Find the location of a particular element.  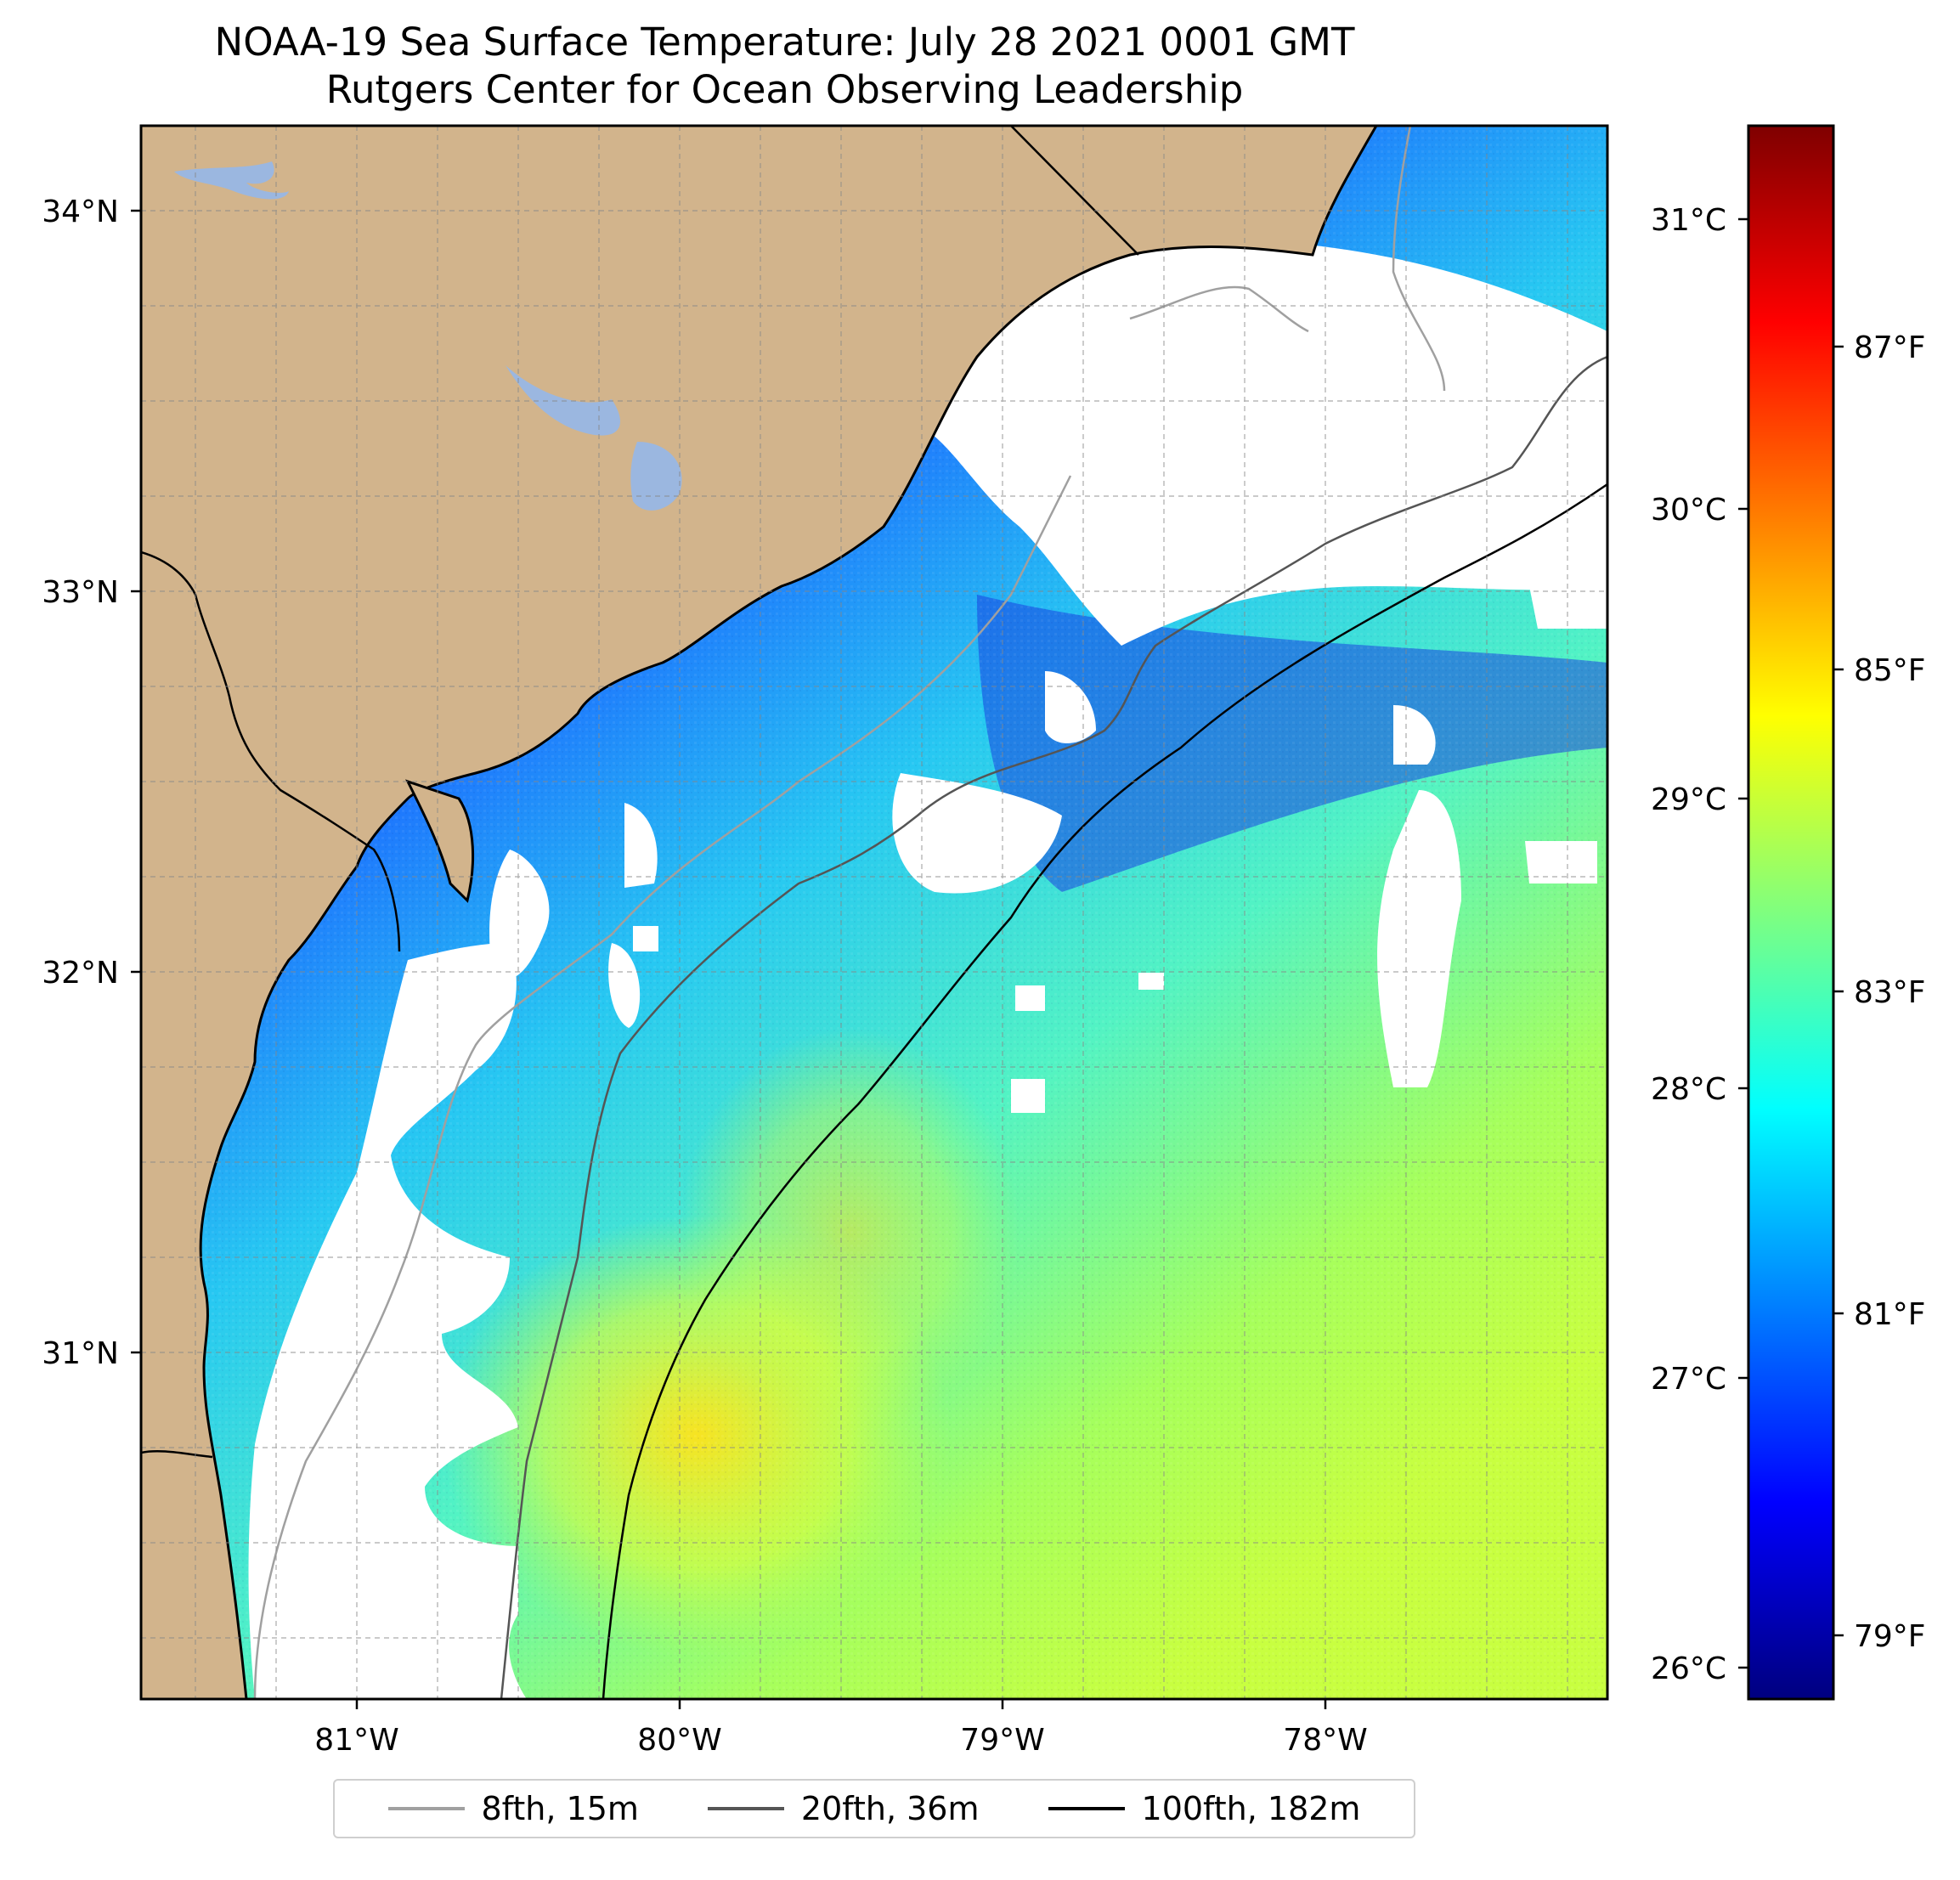

fahrenheit-tick-87: 87°F is located at coordinates (1890, 348).